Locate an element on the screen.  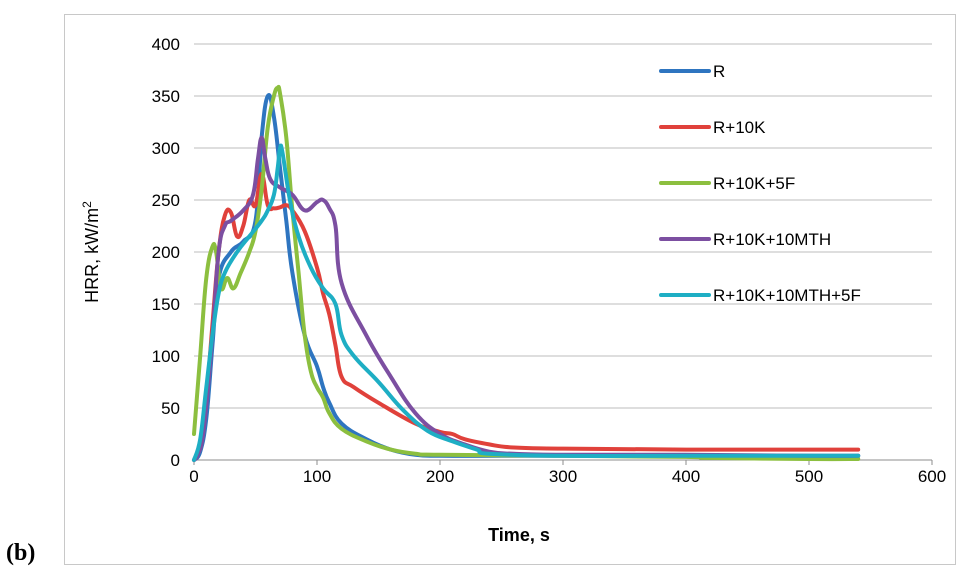
y-tick-label: 300 is located at coordinates (166, 148).